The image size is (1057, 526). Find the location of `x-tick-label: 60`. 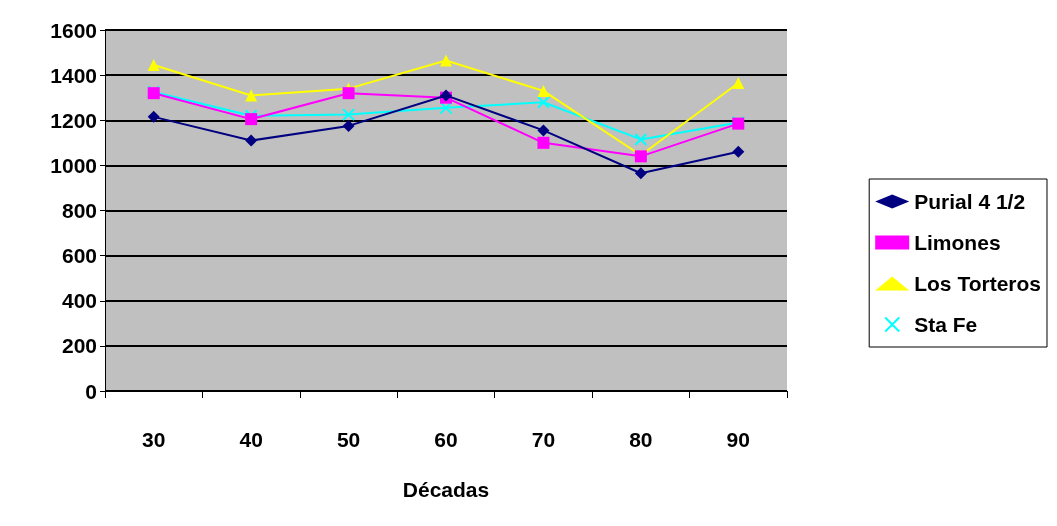

x-tick-label: 60 is located at coordinates (446, 439).